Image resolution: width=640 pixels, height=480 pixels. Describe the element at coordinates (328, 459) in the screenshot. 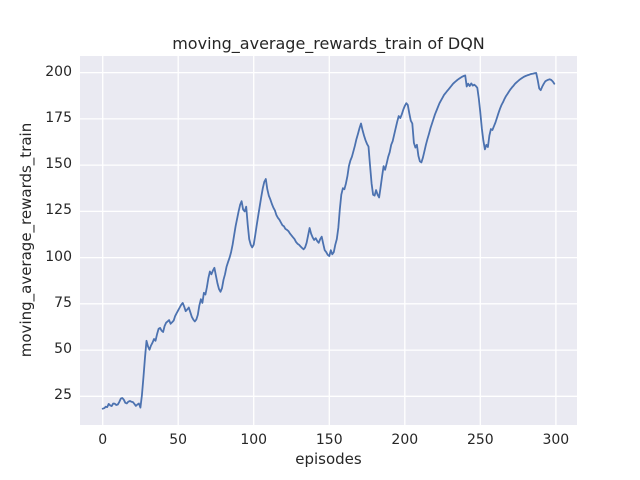

I see `x-axis-label: episodes` at that location.